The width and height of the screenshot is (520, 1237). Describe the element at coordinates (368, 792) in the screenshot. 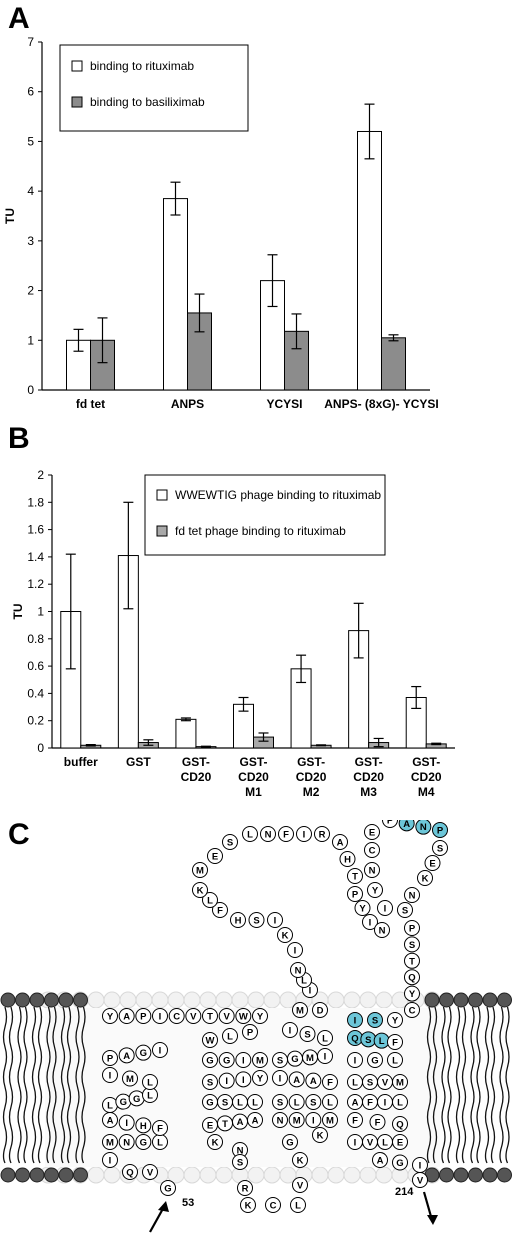

I see `x-category-label: M3` at that location.